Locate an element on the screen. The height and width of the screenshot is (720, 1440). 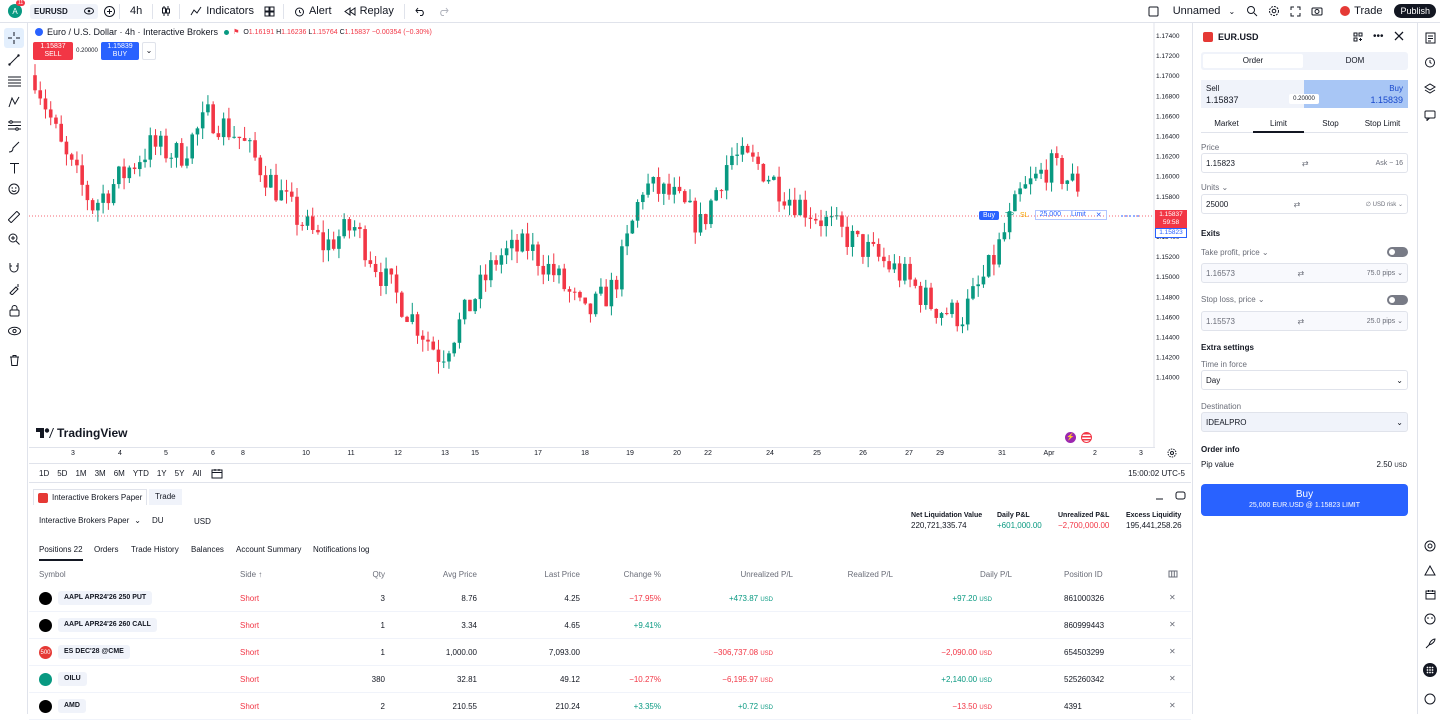
order-type-market: Market is located at coordinates (1226, 123).